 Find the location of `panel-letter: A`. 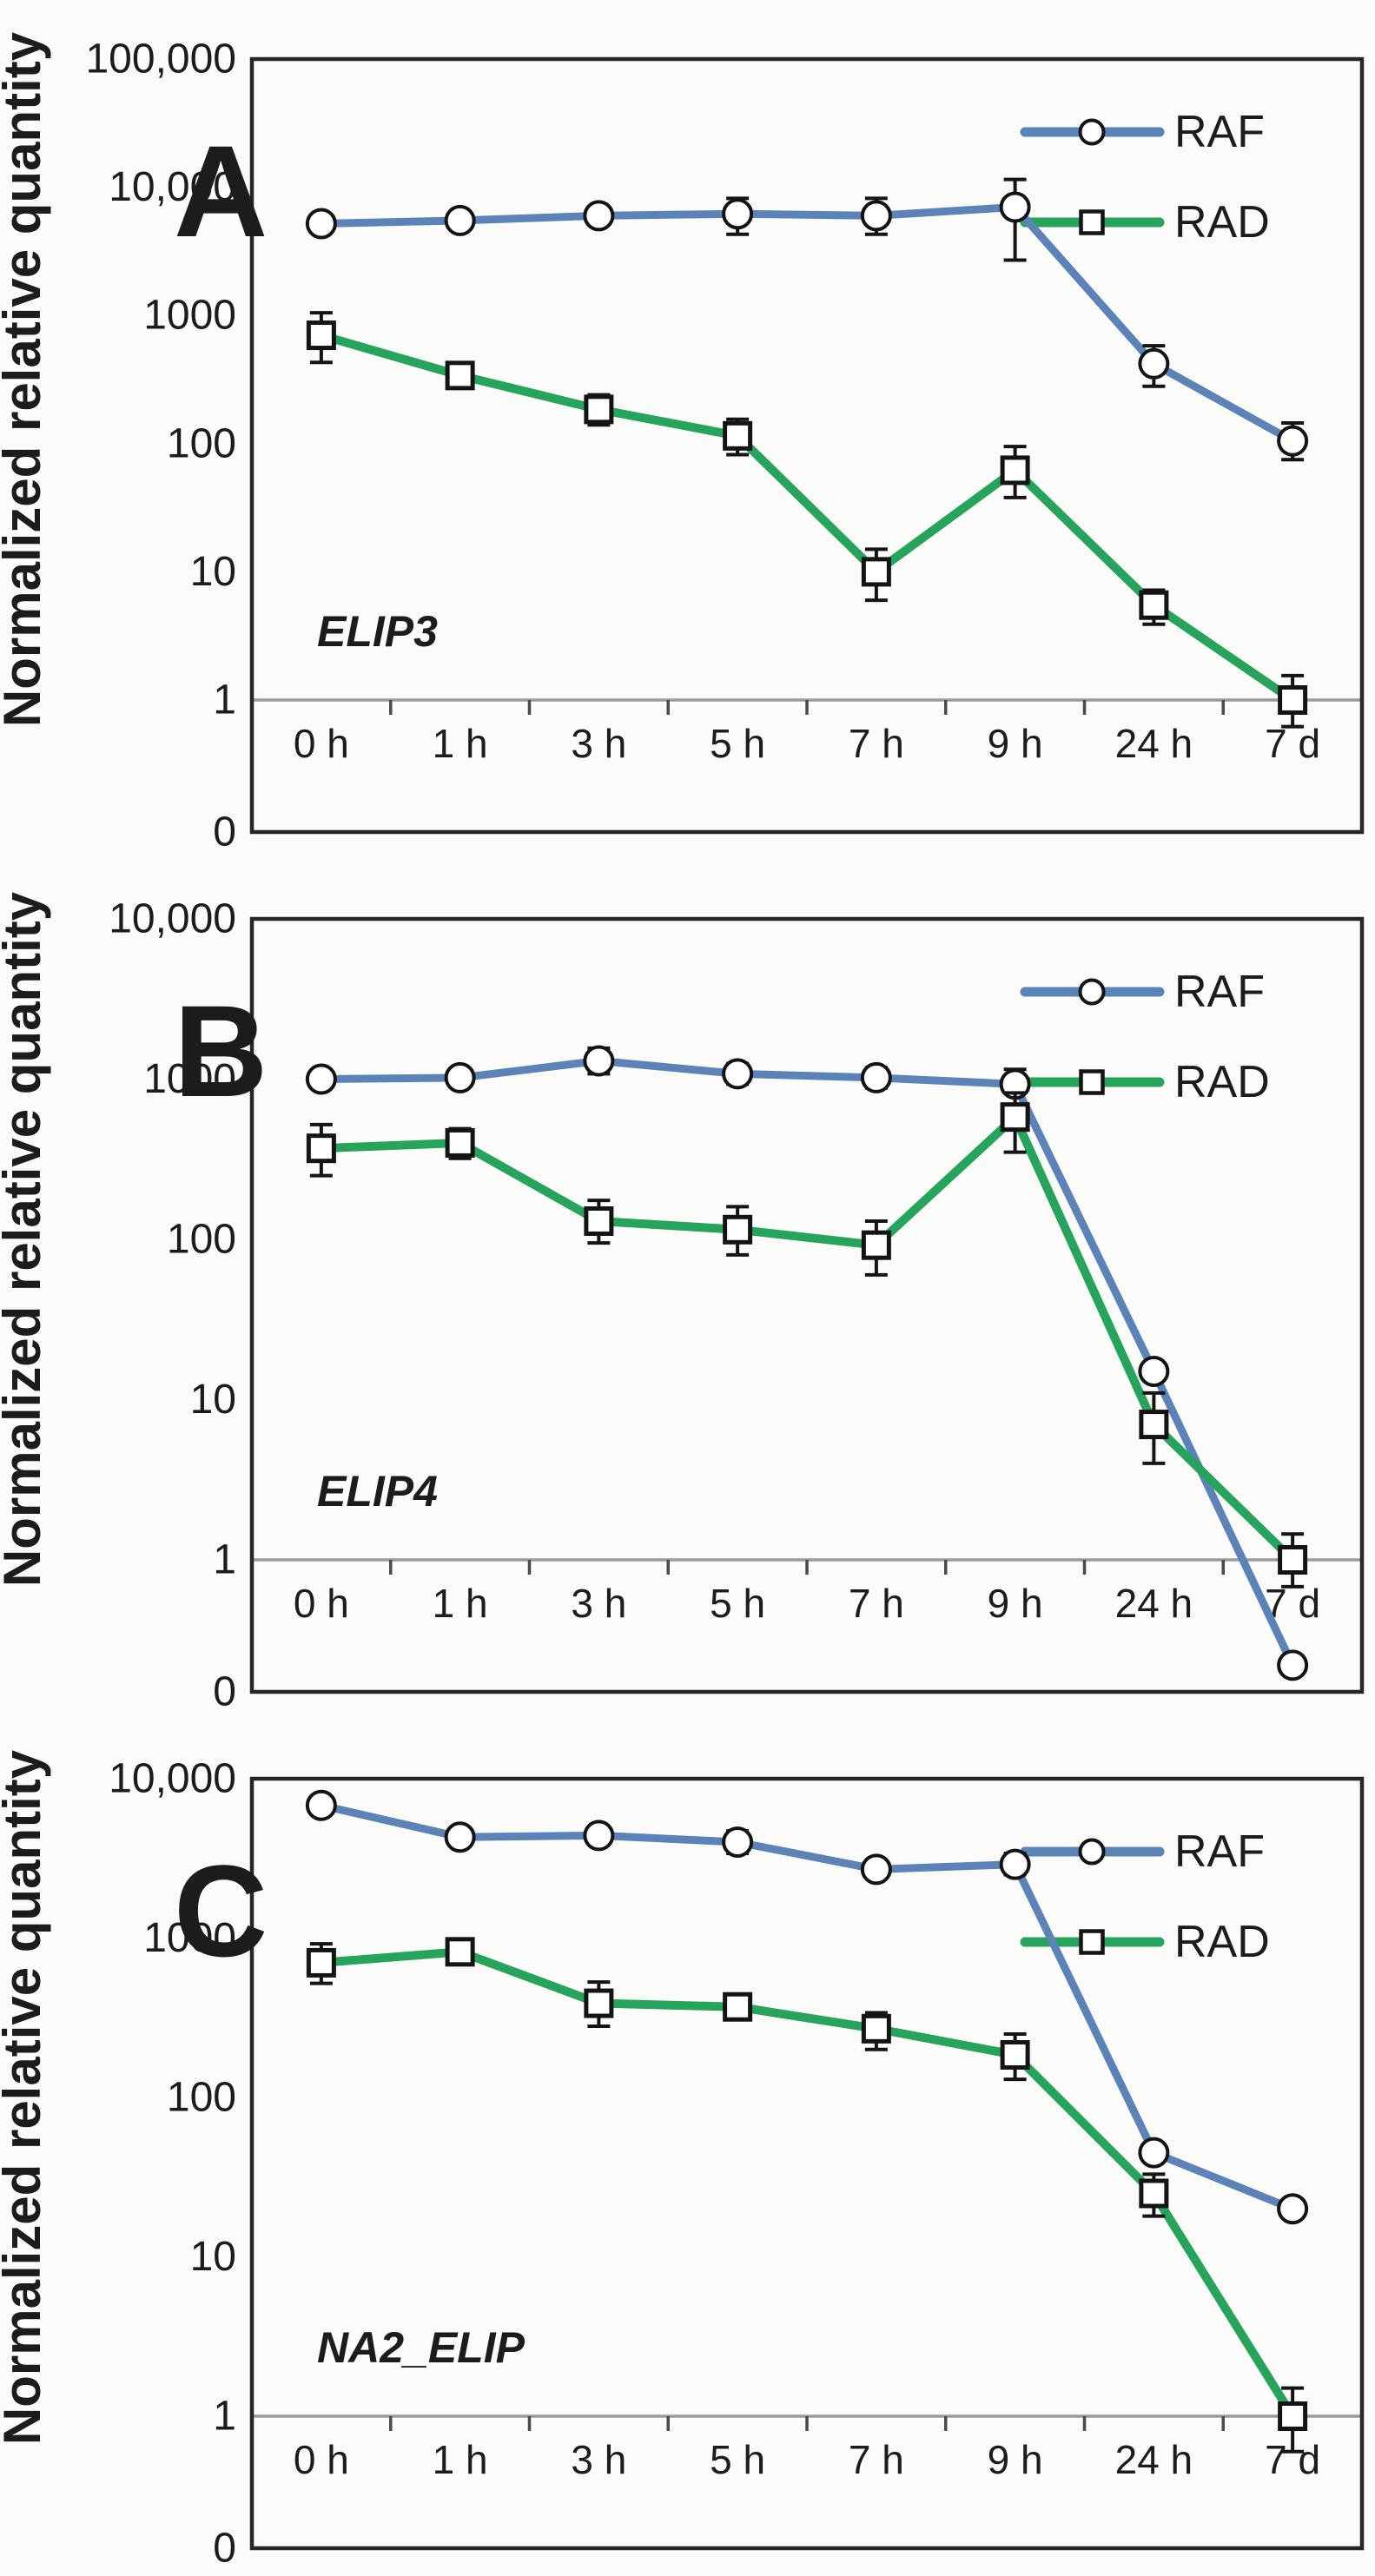

panel-letter: A is located at coordinates (221, 191).